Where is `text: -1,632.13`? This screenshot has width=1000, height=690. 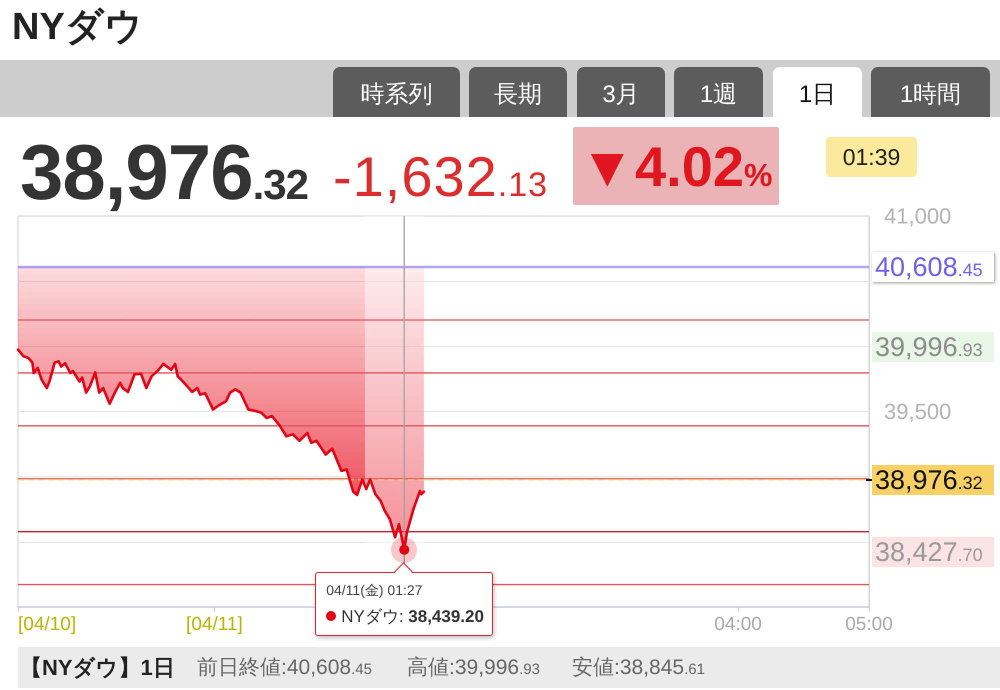
text: -1,632.13 is located at coordinates (440, 176).